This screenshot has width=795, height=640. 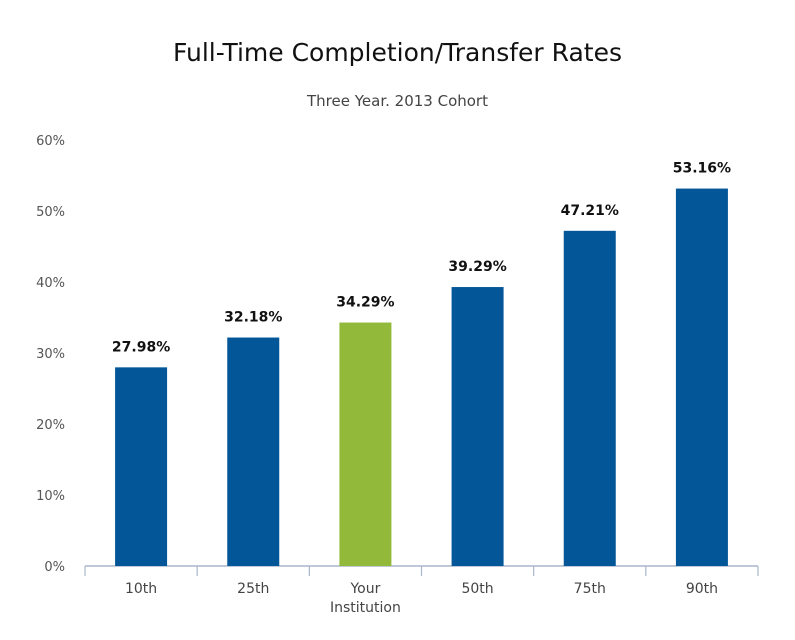 What do you see at coordinates (50, 212) in the screenshot?
I see `y-tick-label: 50%` at bounding box center [50, 212].